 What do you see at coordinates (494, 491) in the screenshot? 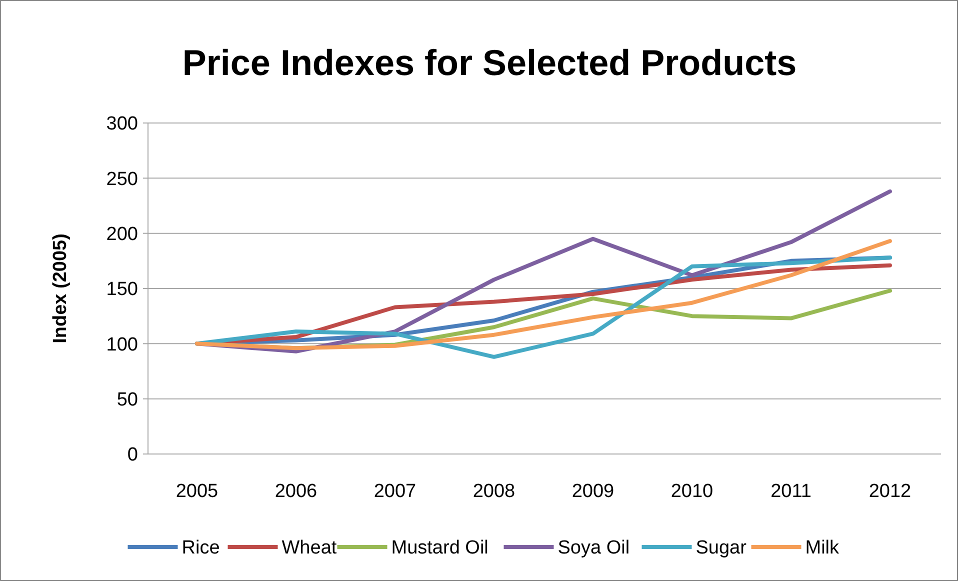
I see `x-tick-label: 2008` at bounding box center [494, 491].